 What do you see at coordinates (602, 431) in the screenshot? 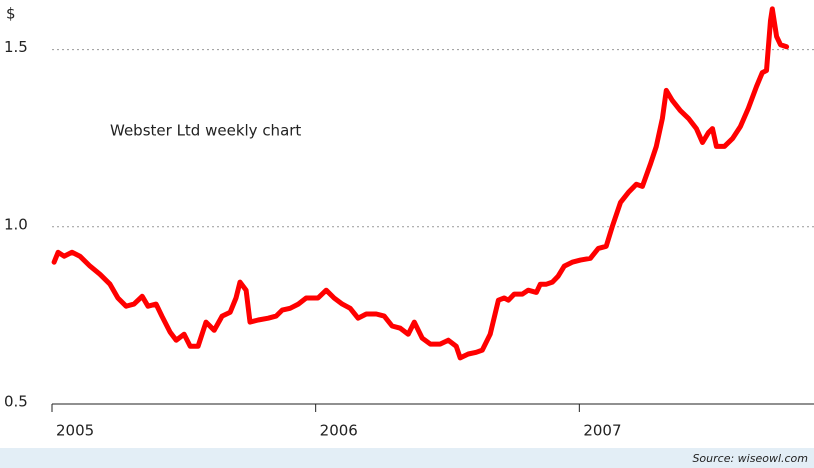
I see `x-tick-label: 2007` at bounding box center [602, 431].